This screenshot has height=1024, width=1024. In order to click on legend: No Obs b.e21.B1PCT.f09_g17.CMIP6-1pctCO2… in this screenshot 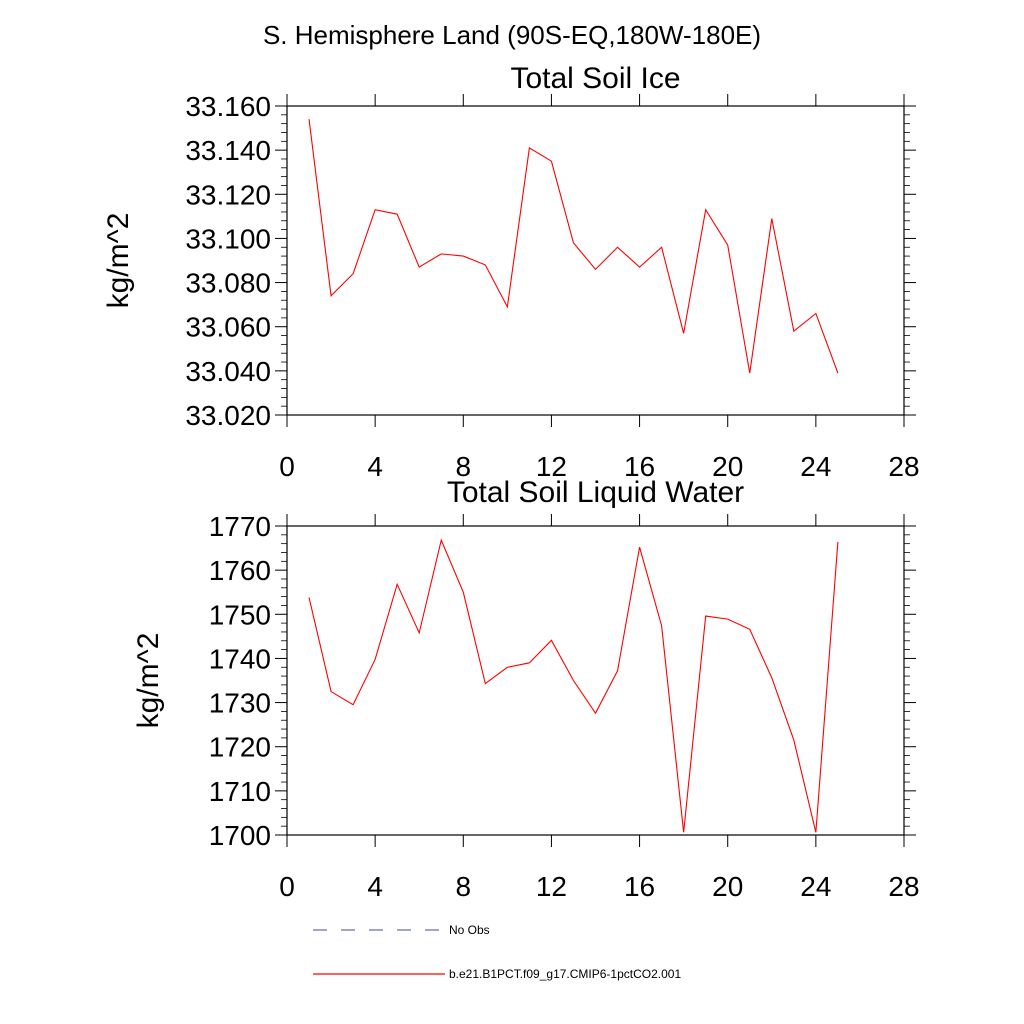, I will do `click(497, 952)`.